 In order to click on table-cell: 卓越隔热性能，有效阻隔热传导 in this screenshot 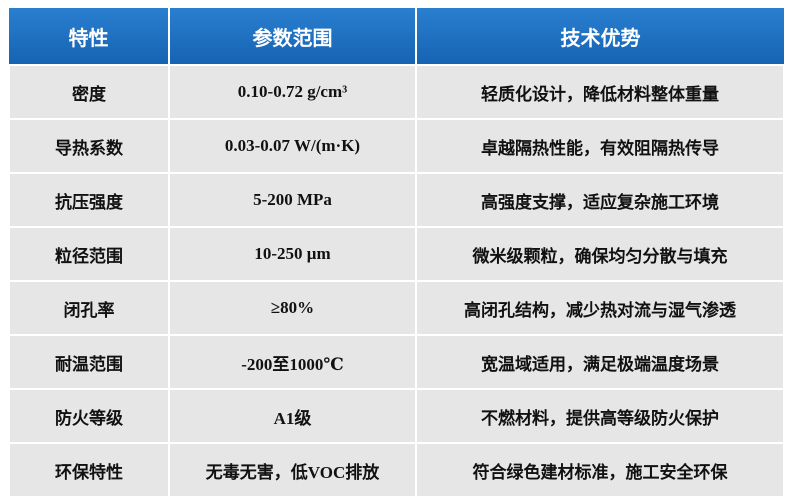, I will do `click(600, 146)`.